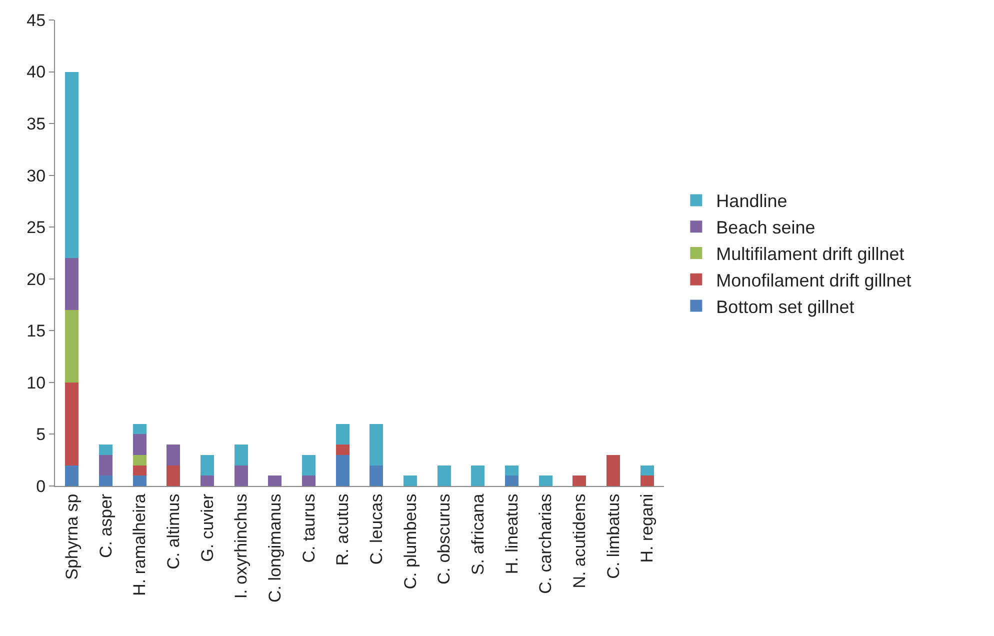 Image resolution: width=994 pixels, height=636 pixels. What do you see at coordinates (342, 530) in the screenshot?
I see `x-tick-label: R. acutus` at bounding box center [342, 530].